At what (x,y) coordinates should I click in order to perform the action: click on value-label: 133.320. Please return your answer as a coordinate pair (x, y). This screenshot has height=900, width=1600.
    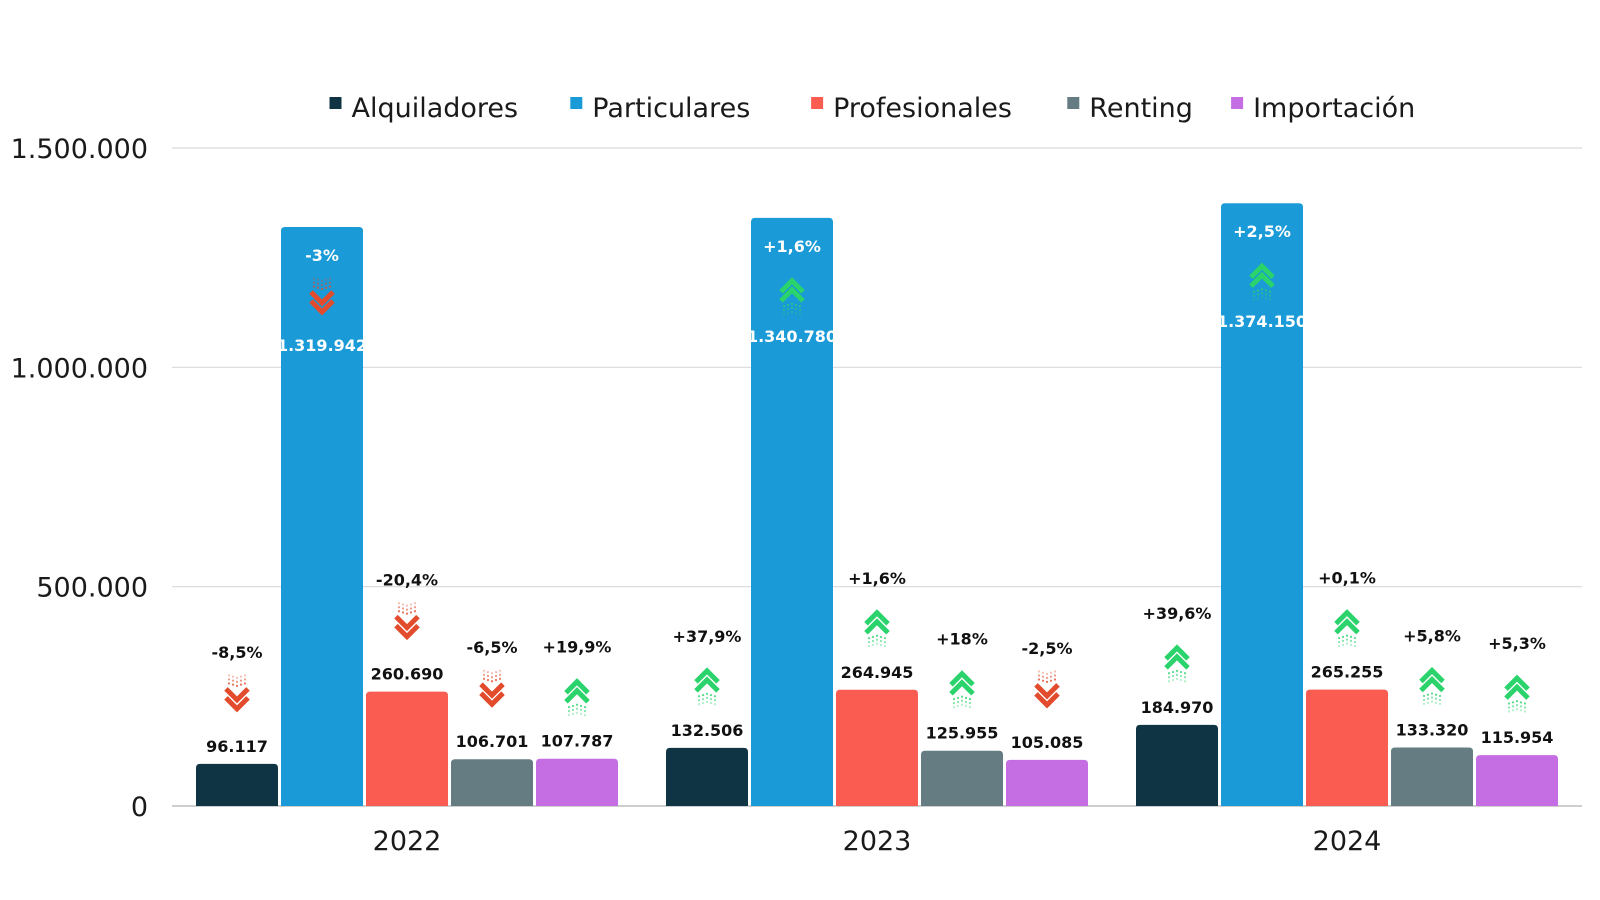
    Looking at the image, I should click on (1432, 730).